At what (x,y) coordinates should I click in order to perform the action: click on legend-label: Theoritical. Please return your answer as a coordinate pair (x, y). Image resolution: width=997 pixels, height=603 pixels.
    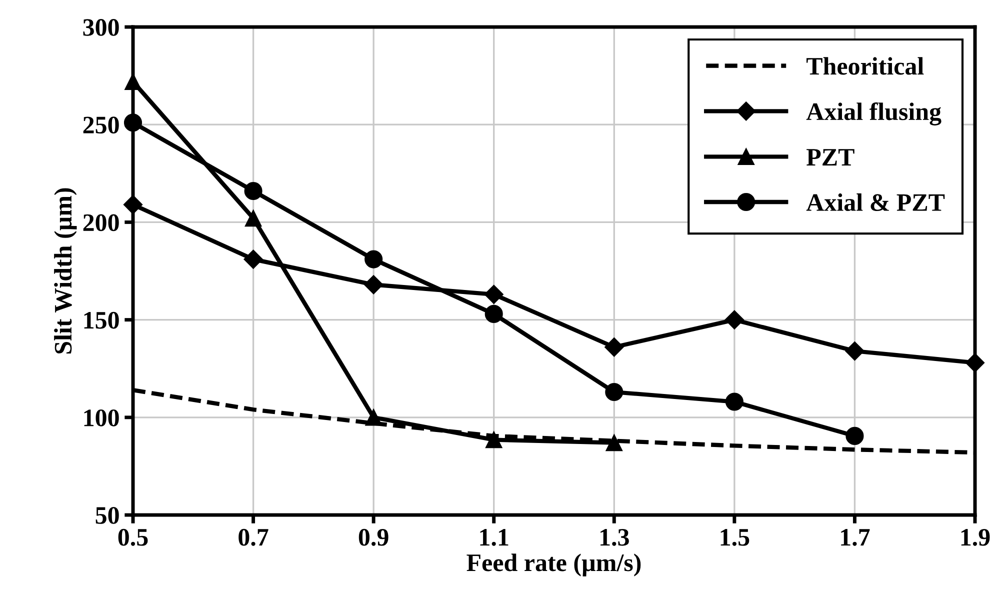
    Looking at the image, I should click on (865, 66).